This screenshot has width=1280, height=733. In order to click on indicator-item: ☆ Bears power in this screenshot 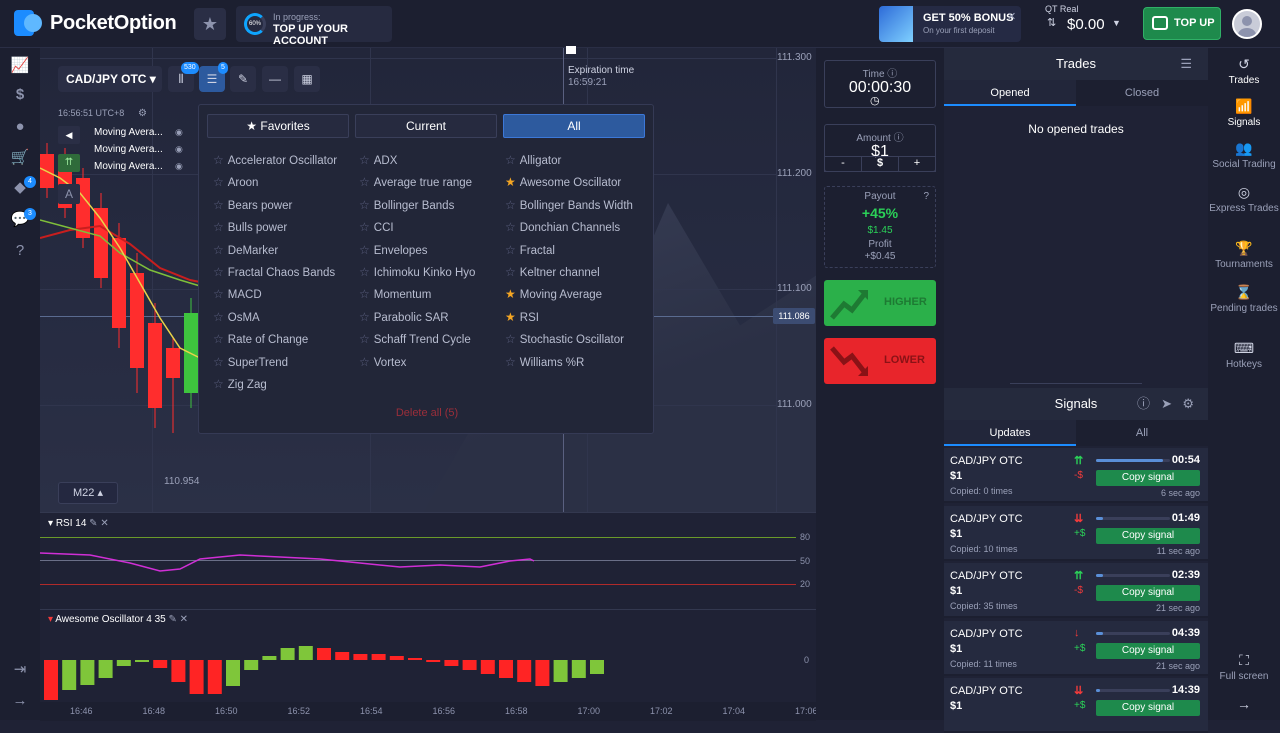, I will do `click(285, 205)`.